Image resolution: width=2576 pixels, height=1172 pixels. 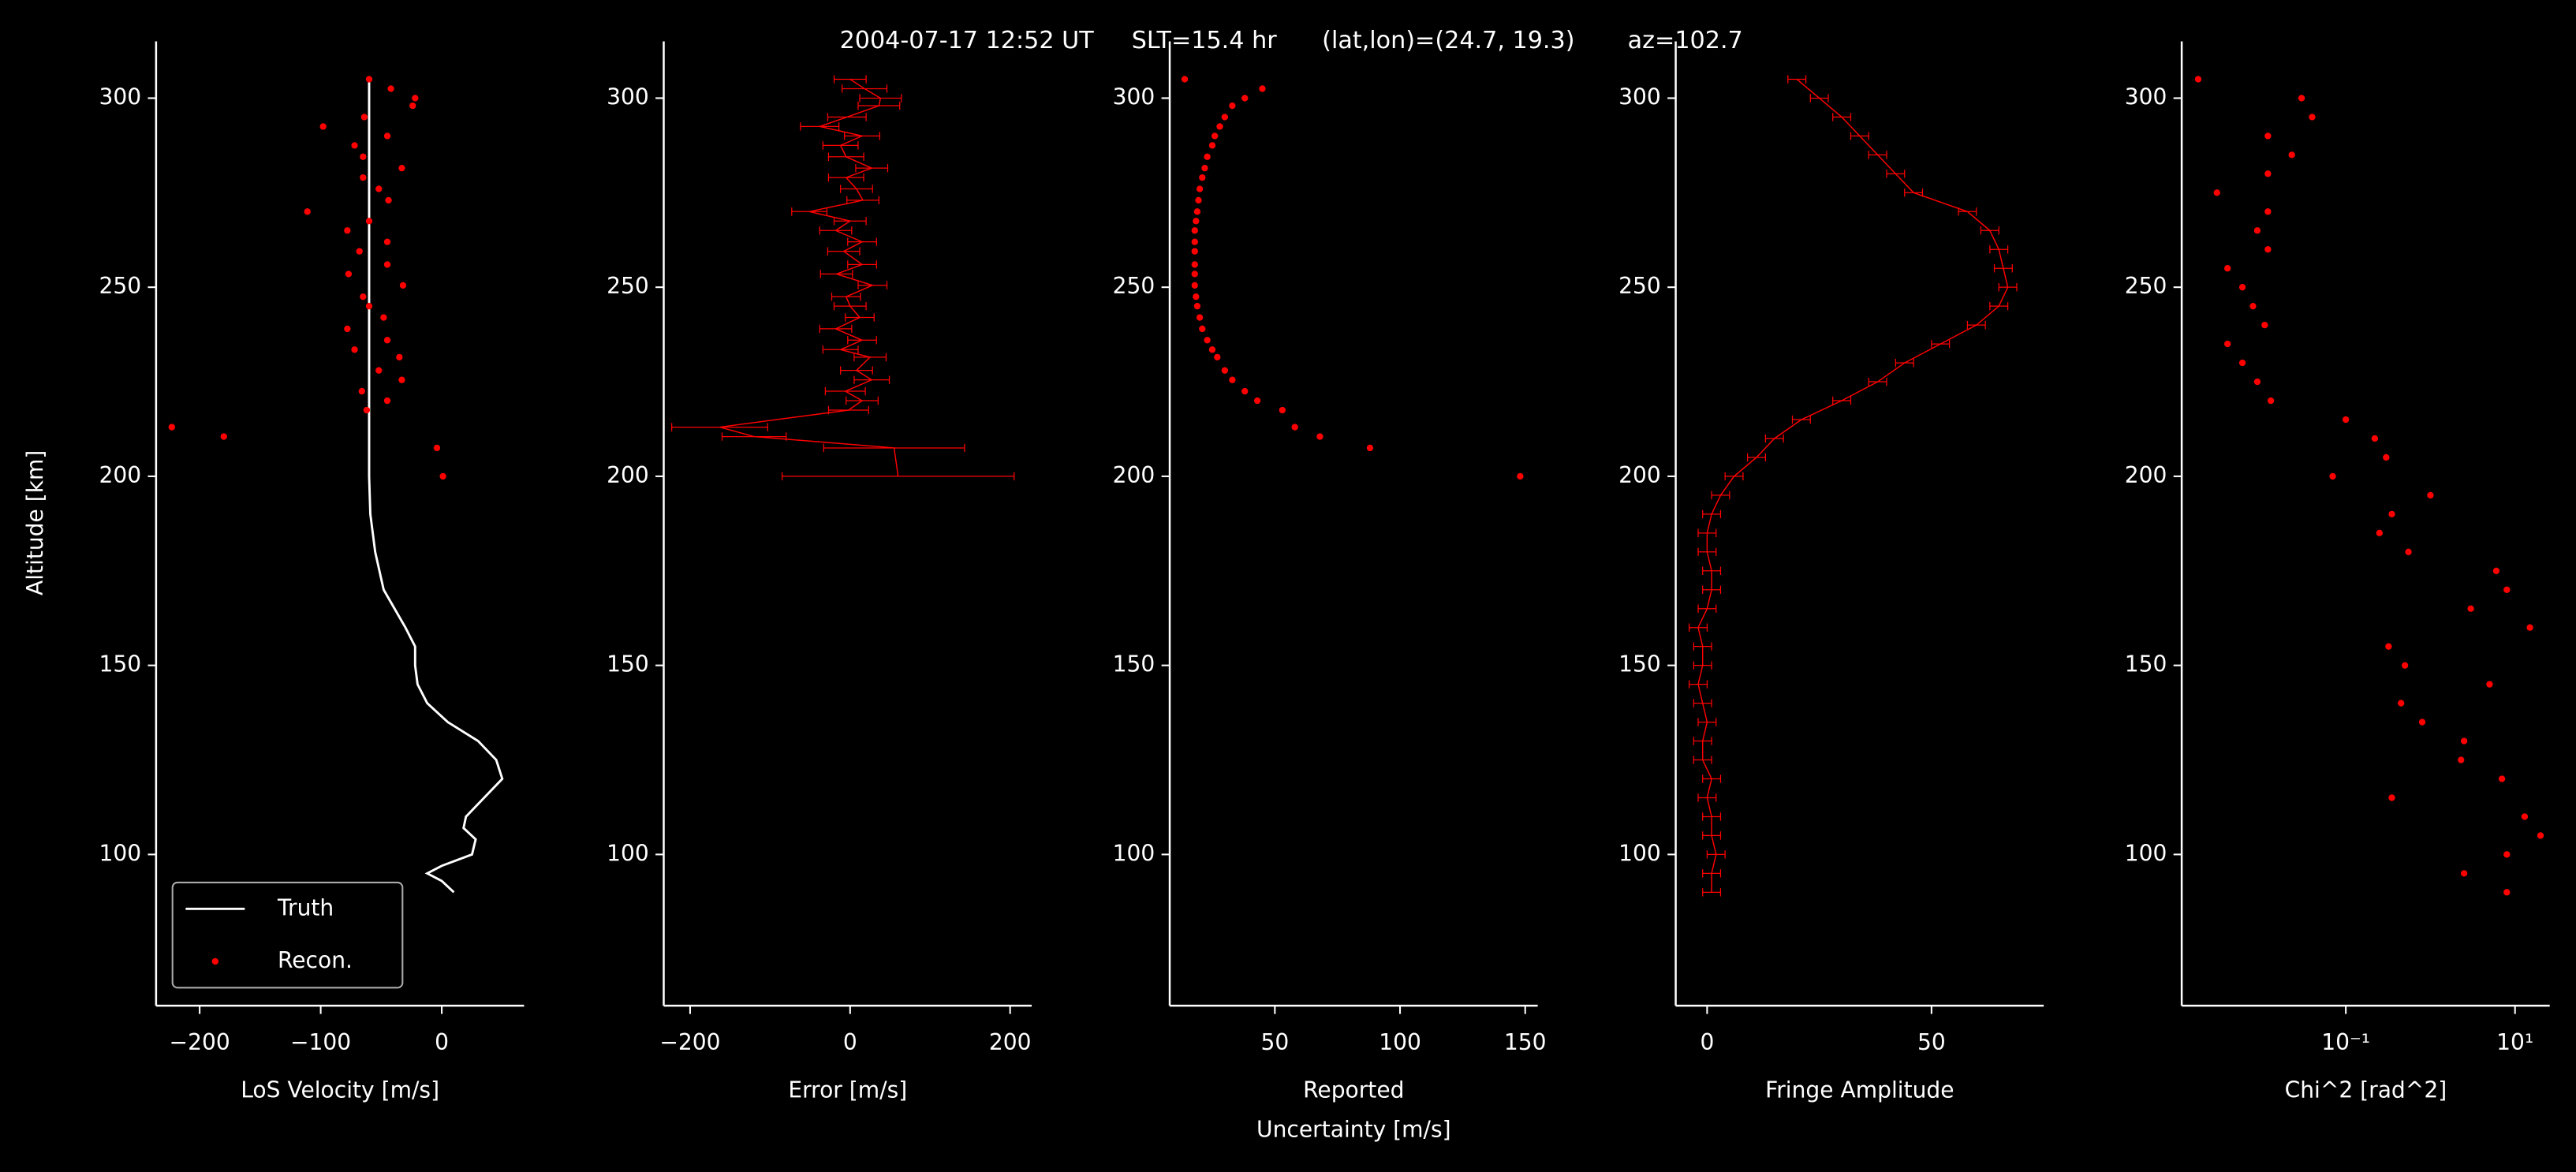 What do you see at coordinates (35, 522) in the screenshot?
I see `y-axis-label: Altitude [km]` at bounding box center [35, 522].